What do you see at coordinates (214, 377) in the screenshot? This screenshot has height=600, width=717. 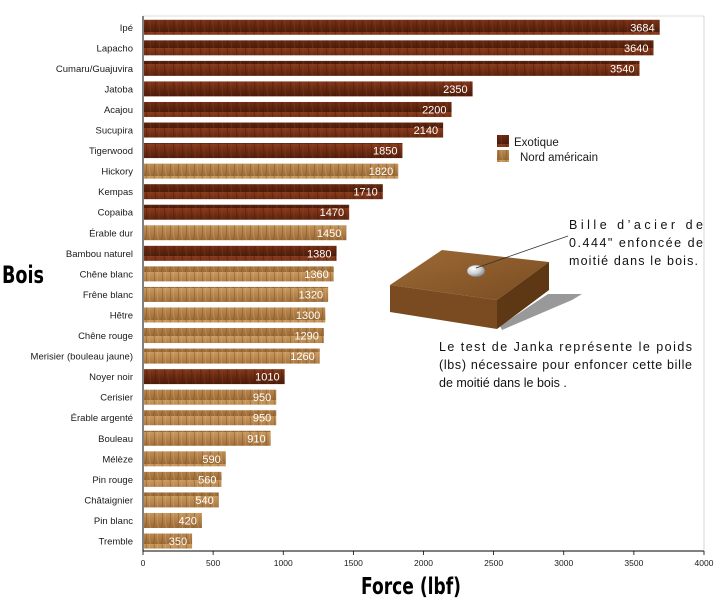 I see `bar-noyer-noir` at bounding box center [214, 377].